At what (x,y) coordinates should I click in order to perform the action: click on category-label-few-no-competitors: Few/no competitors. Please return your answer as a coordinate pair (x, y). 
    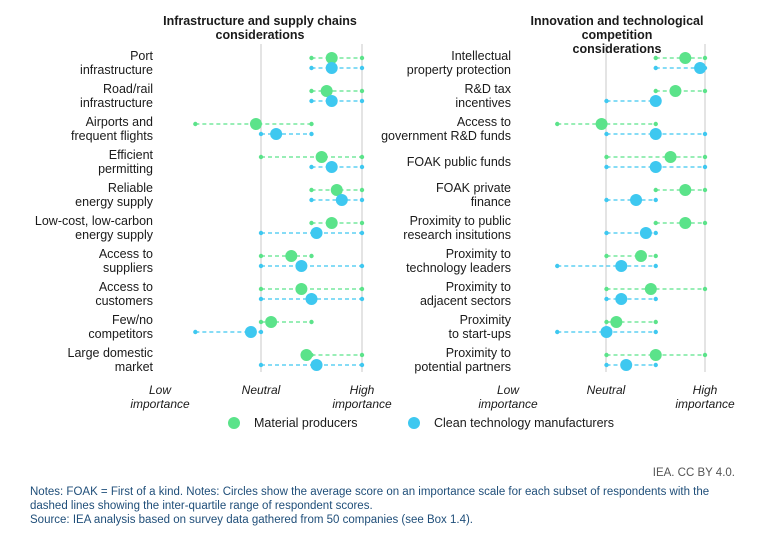
    Looking at the image, I should click on (120, 327).